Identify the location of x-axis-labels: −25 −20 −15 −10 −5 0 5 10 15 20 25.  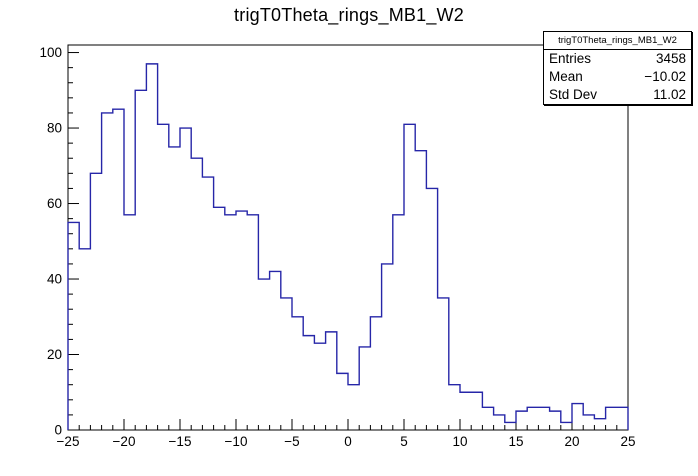
(346, 441).